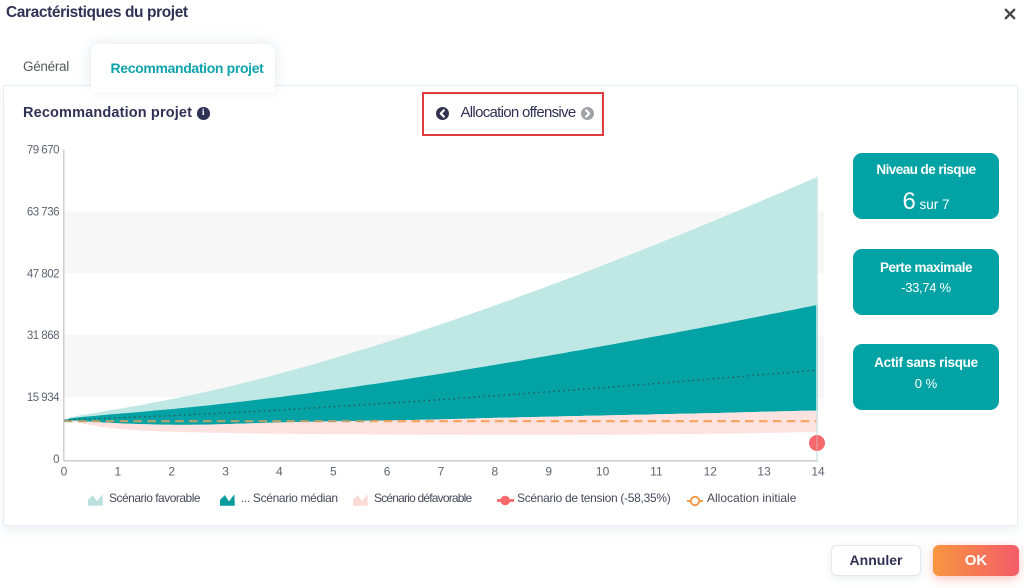 This screenshot has width=1024, height=588. I want to click on svg-text: 13, so click(764, 472).